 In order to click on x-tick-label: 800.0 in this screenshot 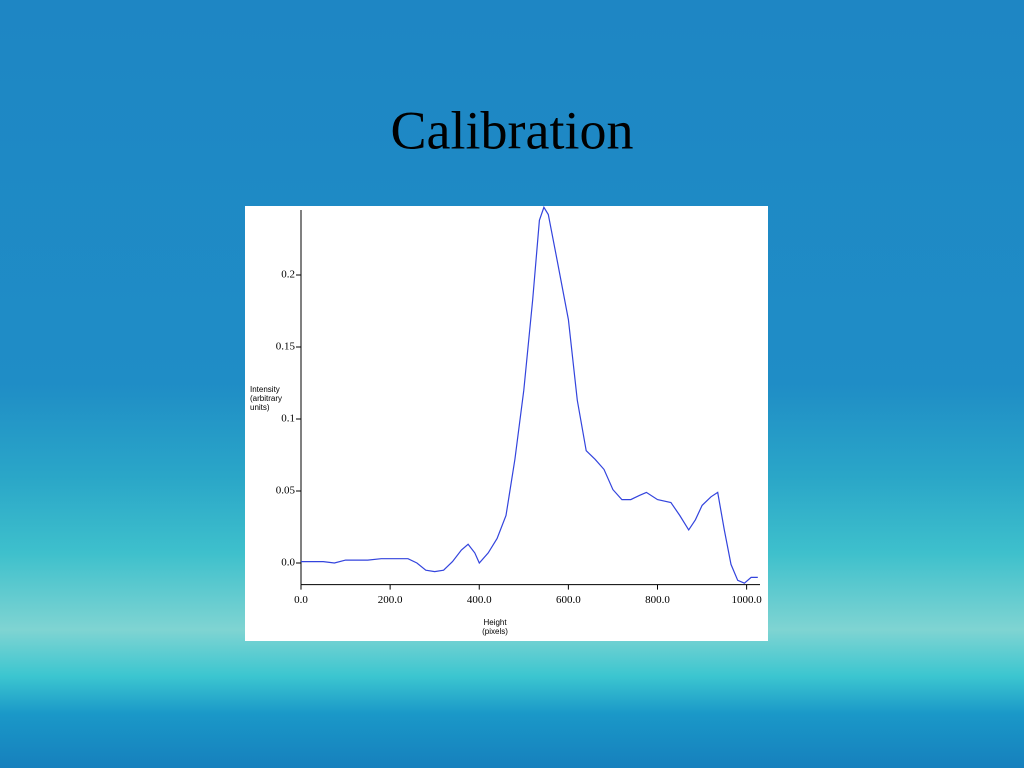, I will do `click(657, 600)`.